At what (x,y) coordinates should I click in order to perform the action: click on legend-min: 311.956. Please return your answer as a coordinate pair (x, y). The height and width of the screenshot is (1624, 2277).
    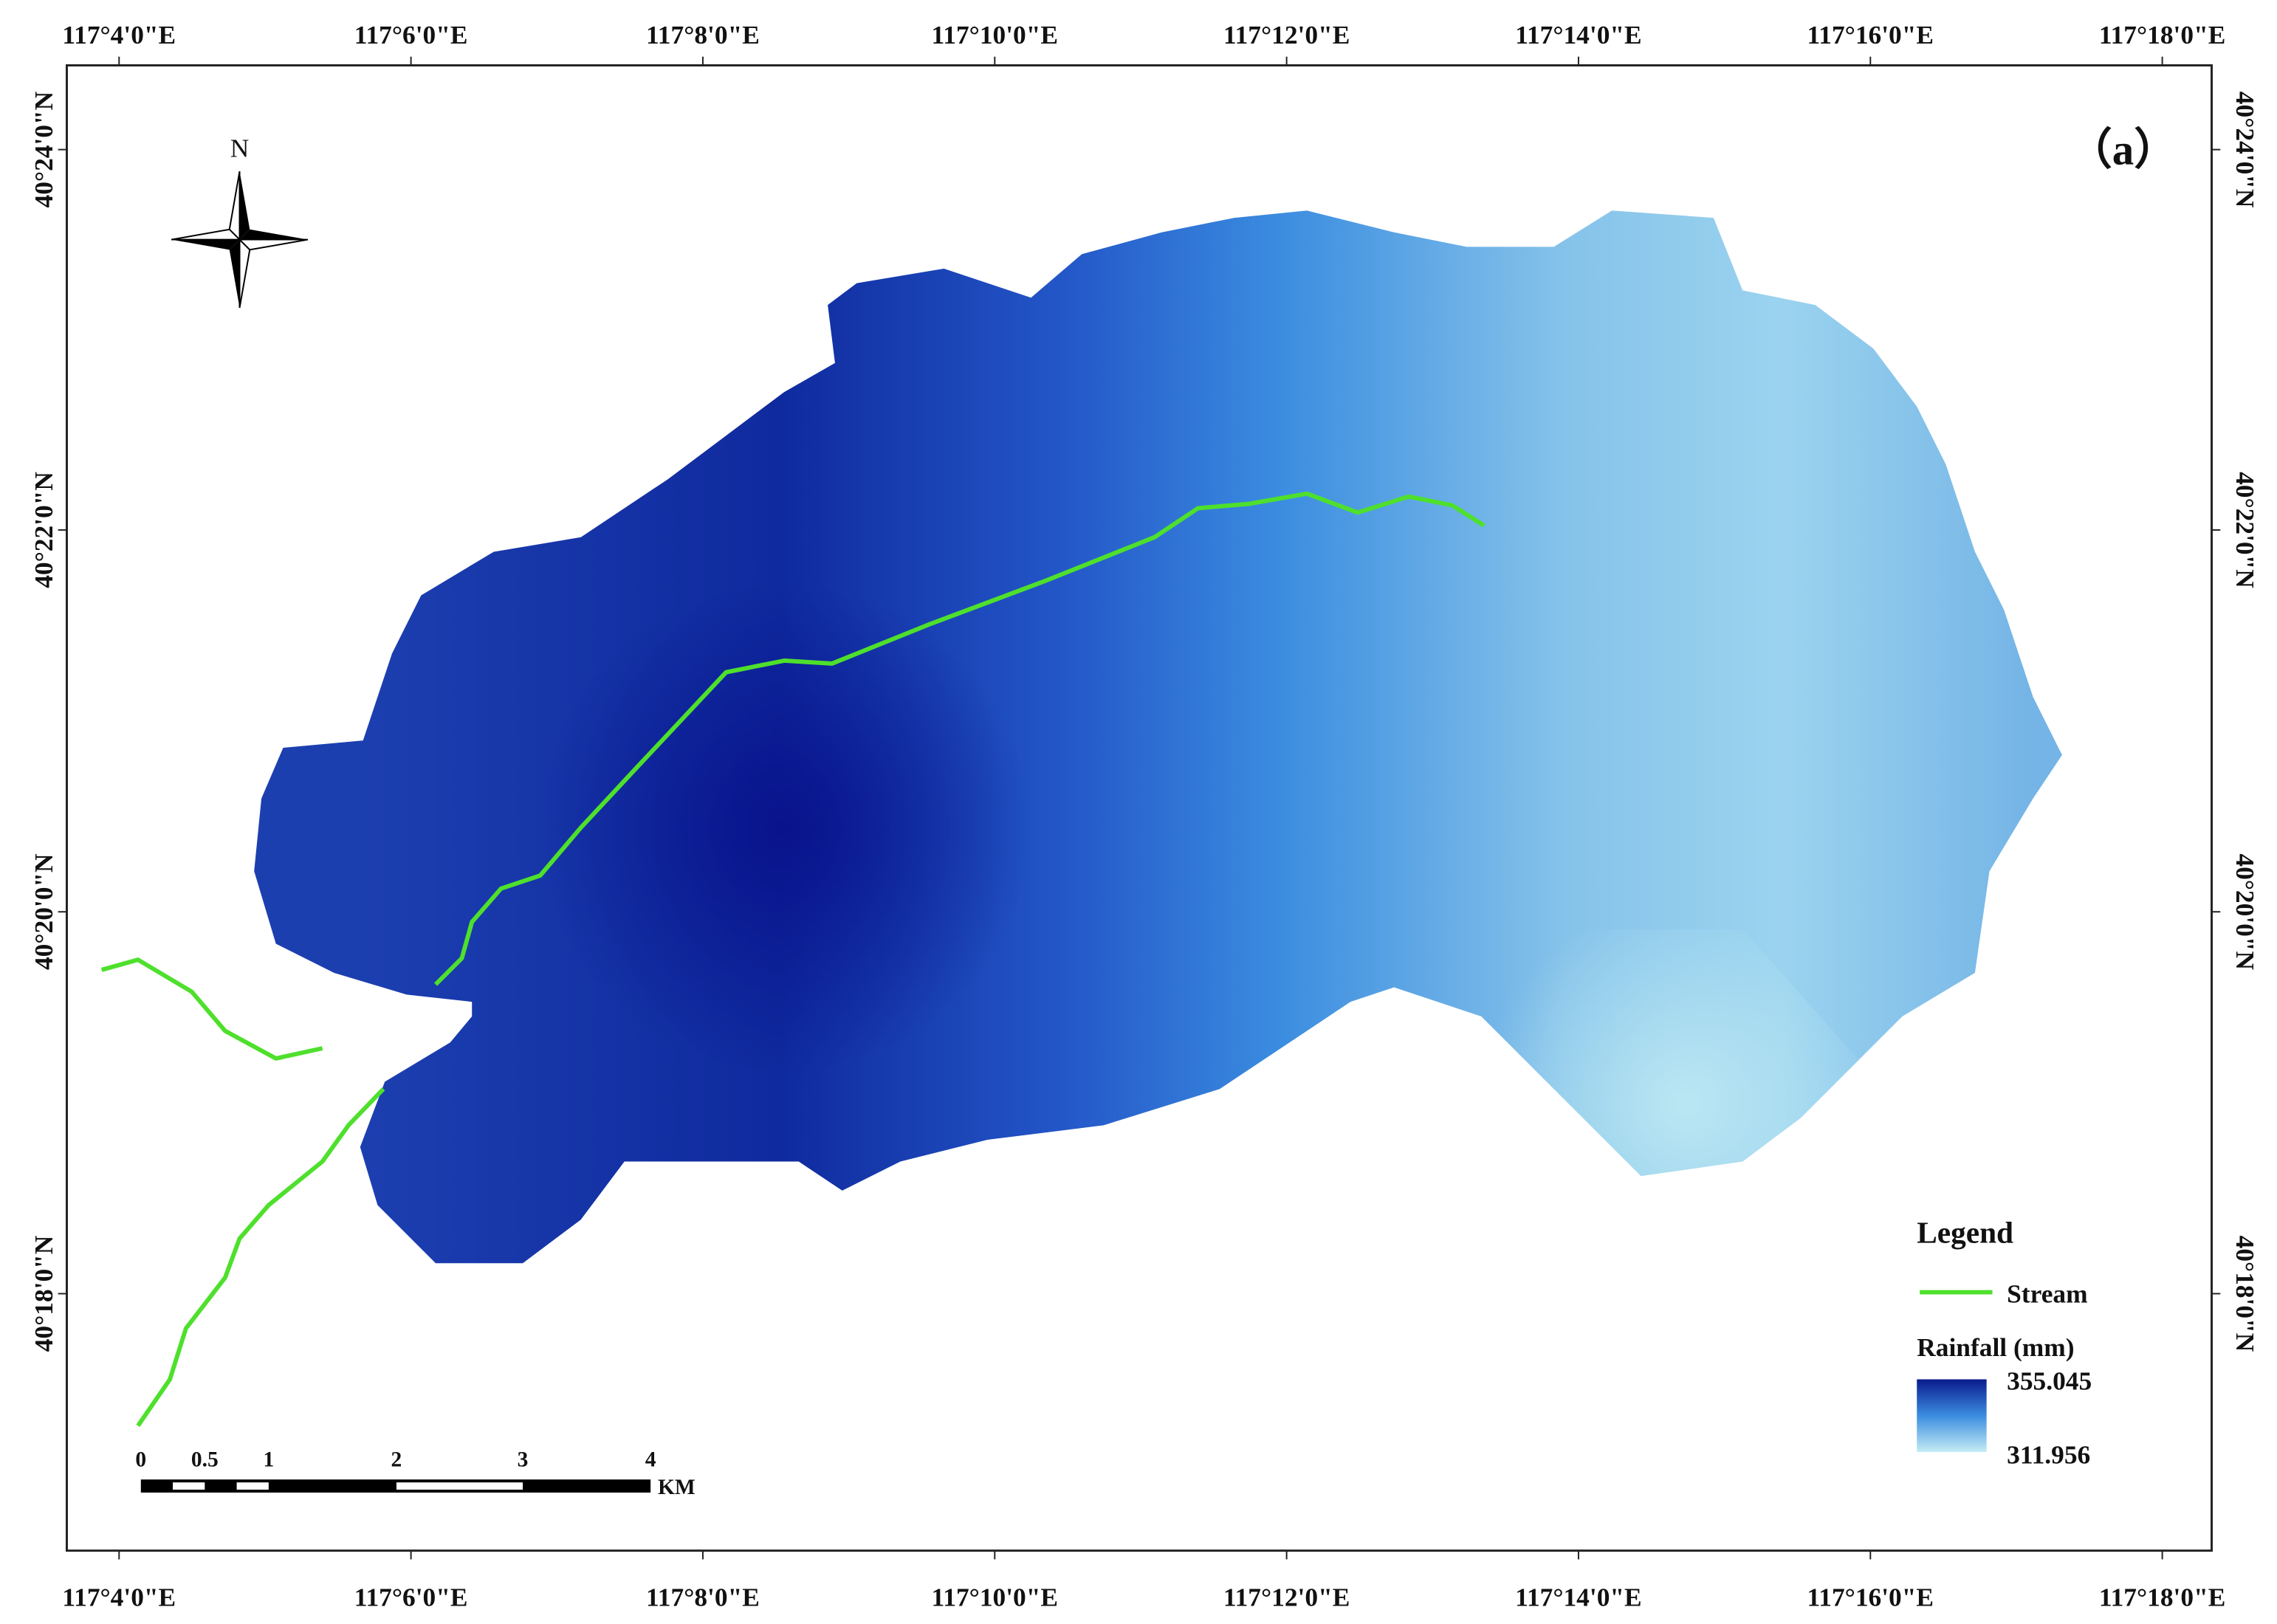
    Looking at the image, I should click on (2049, 1455).